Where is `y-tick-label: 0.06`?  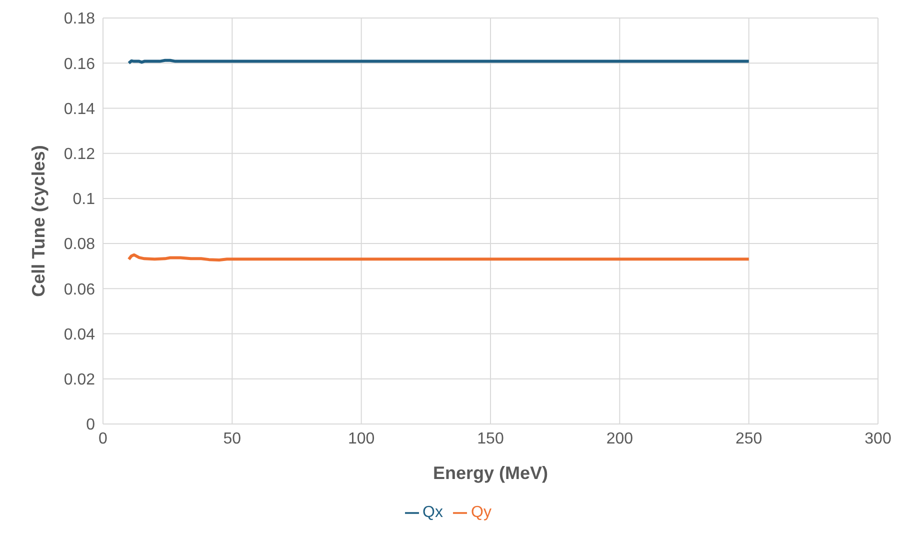 y-tick-label: 0.06 is located at coordinates (80, 289).